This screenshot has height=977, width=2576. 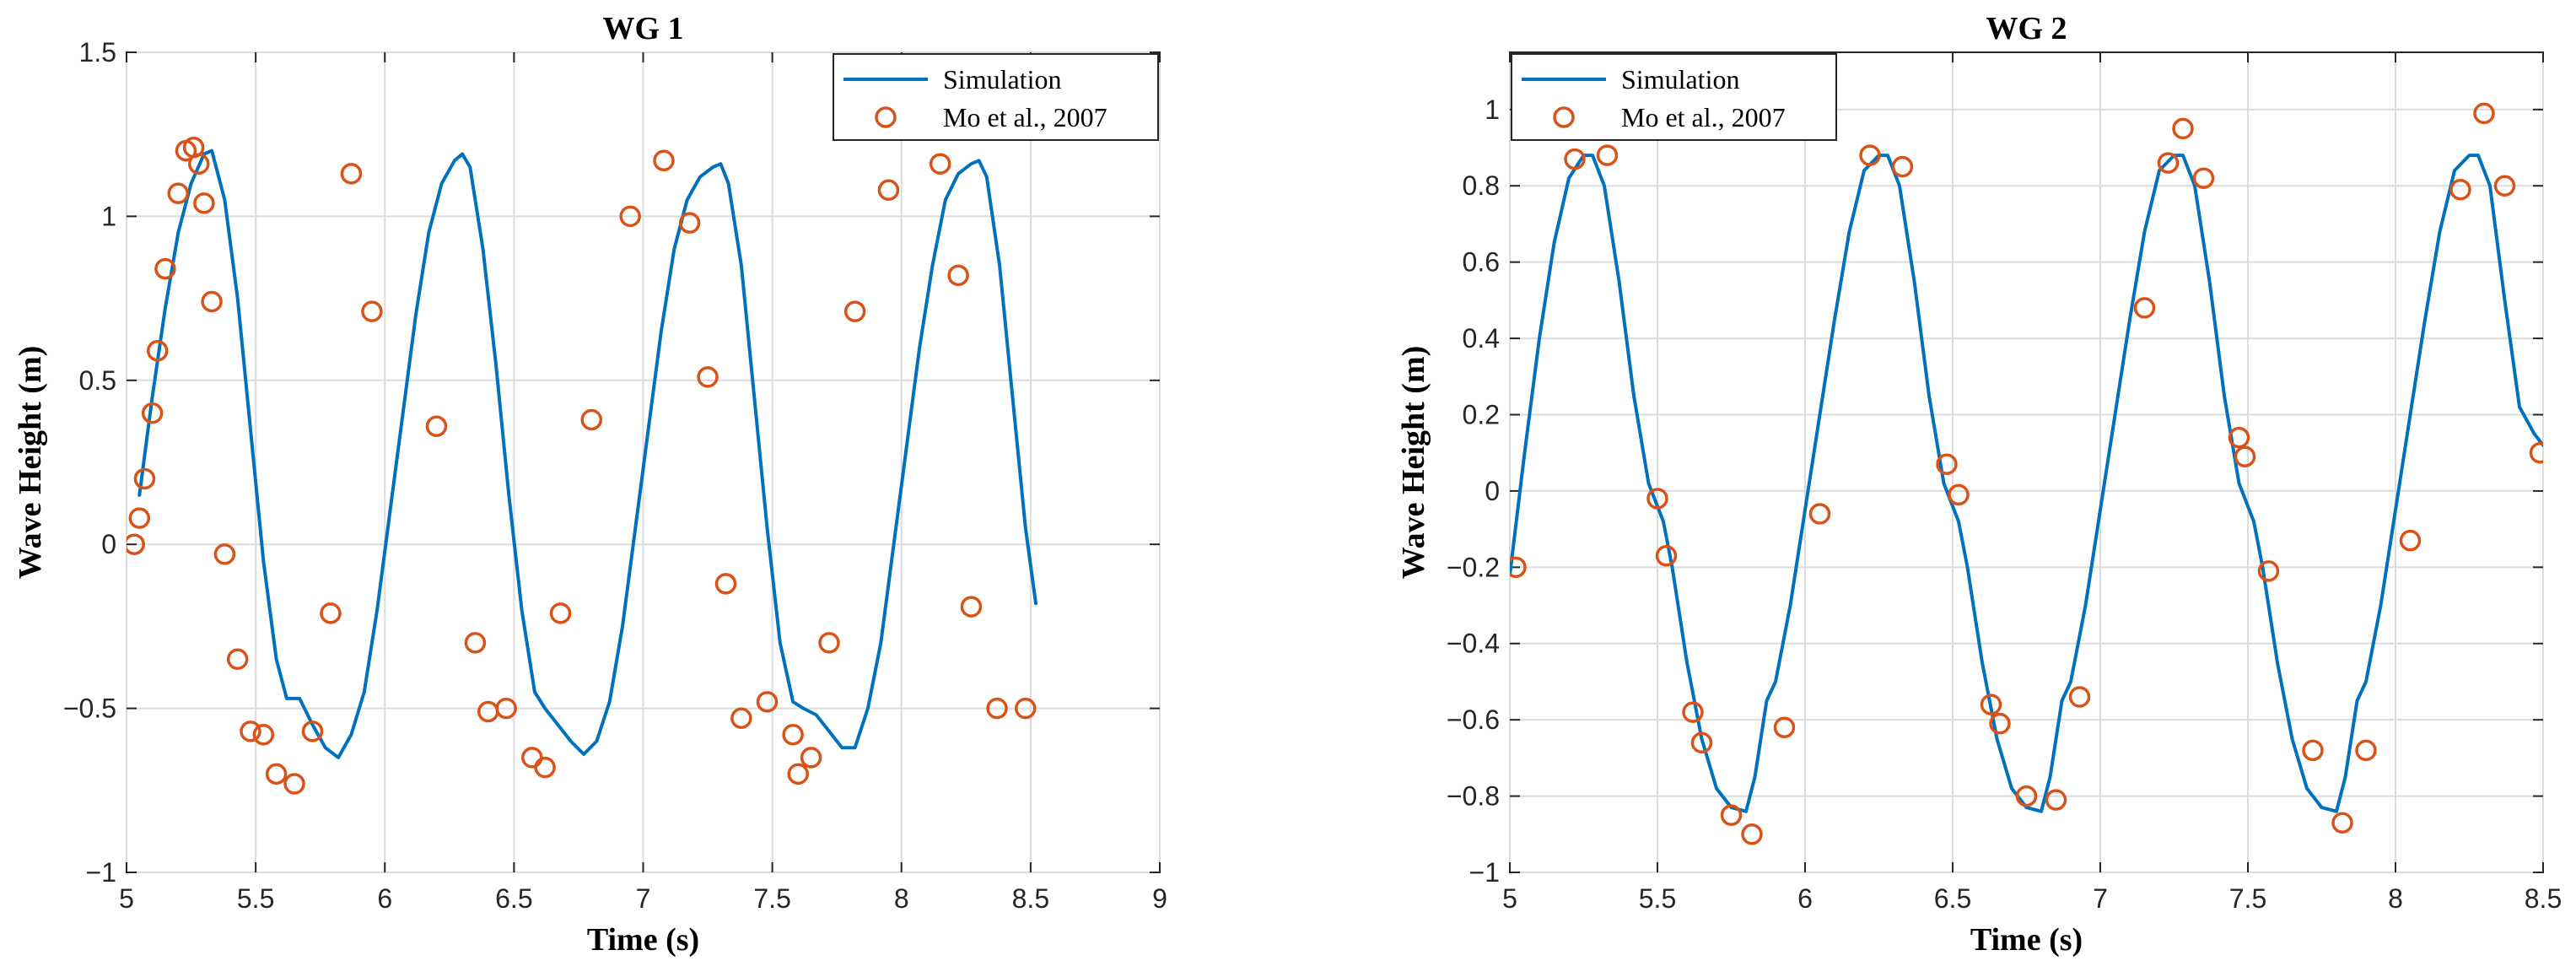 What do you see at coordinates (30, 463) in the screenshot?
I see `y-axis-label: Wave Height (m)` at bounding box center [30, 463].